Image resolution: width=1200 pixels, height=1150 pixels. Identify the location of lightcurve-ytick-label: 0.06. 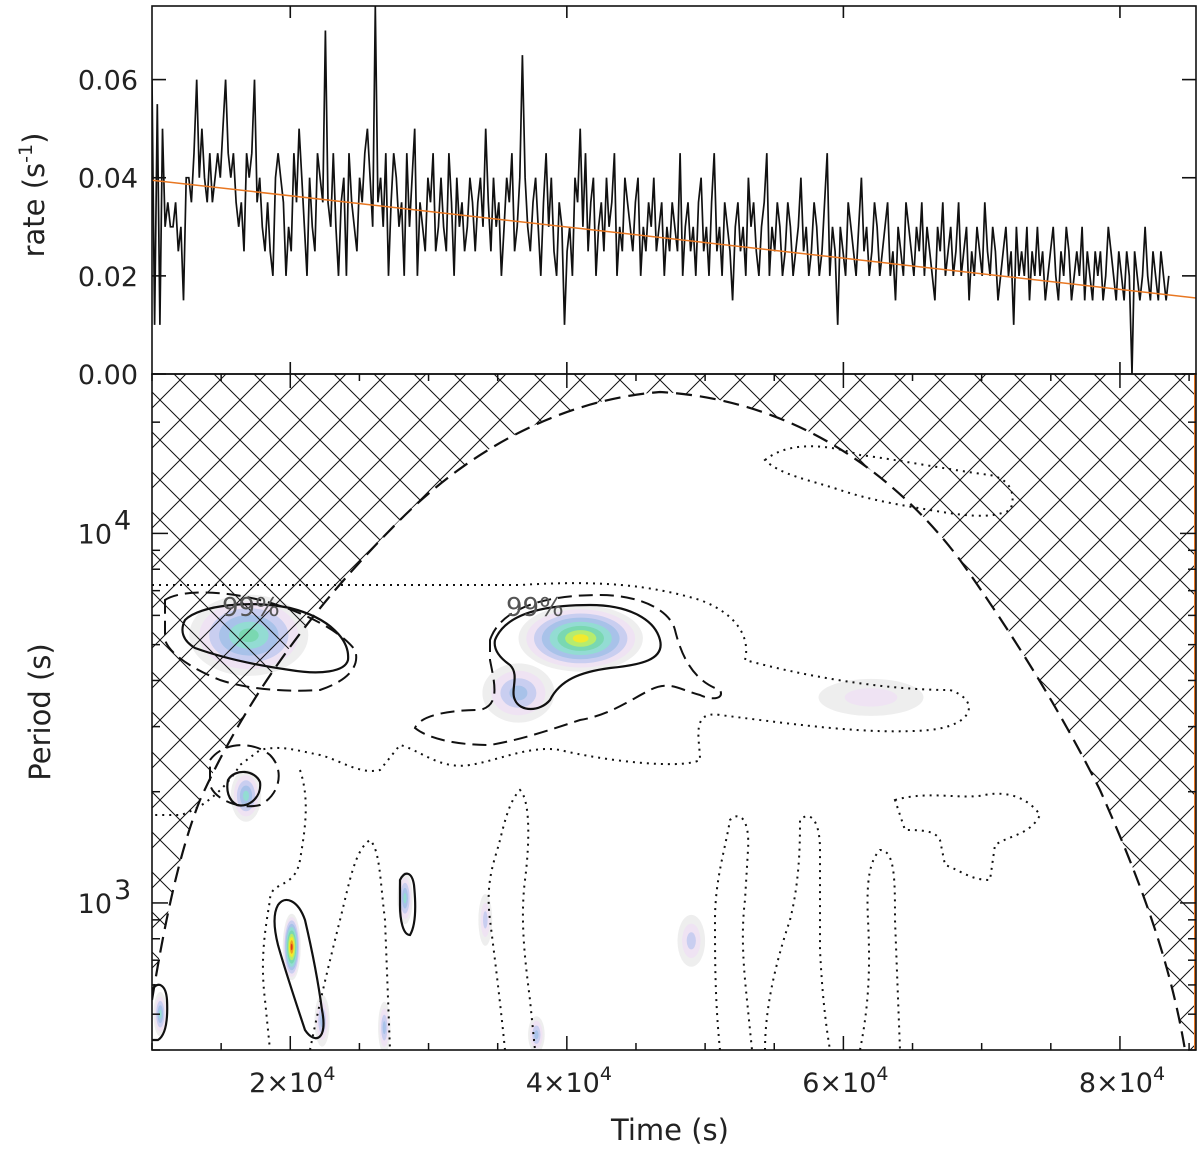
(108, 81).